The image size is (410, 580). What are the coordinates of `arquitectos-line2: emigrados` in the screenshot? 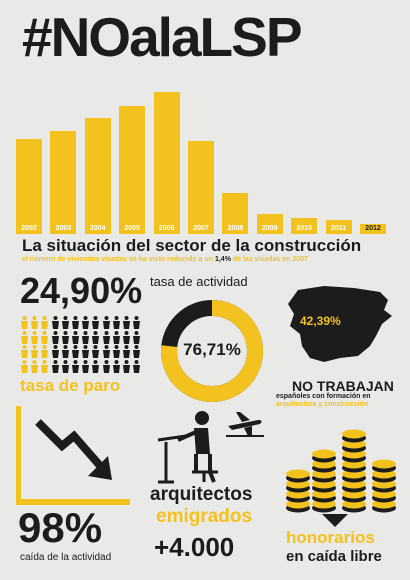 It's located at (204, 516).